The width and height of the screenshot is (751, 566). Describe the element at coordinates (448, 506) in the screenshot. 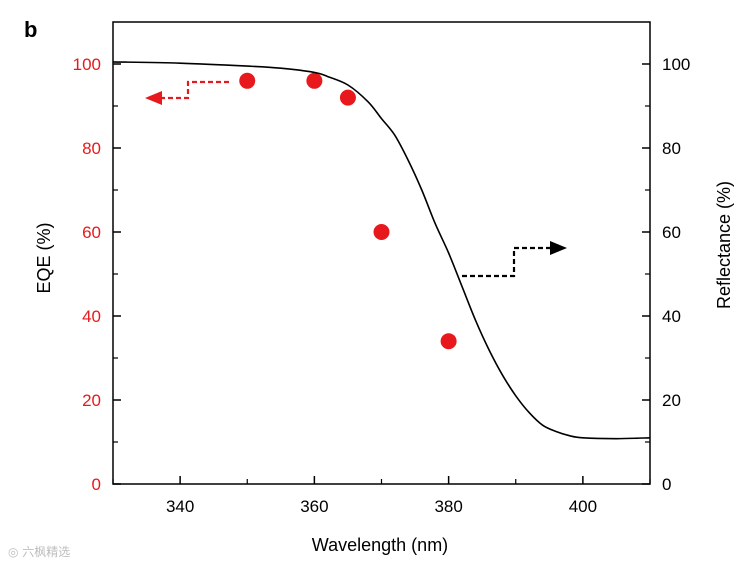

I see `x-tick-label: 380` at that location.